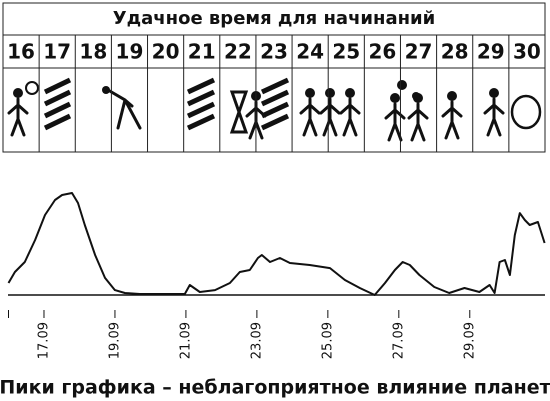 This screenshot has width=550, height=401. Describe the element at coordinates (274, 52) in the screenshot. I see `day-number: 23` at that location.